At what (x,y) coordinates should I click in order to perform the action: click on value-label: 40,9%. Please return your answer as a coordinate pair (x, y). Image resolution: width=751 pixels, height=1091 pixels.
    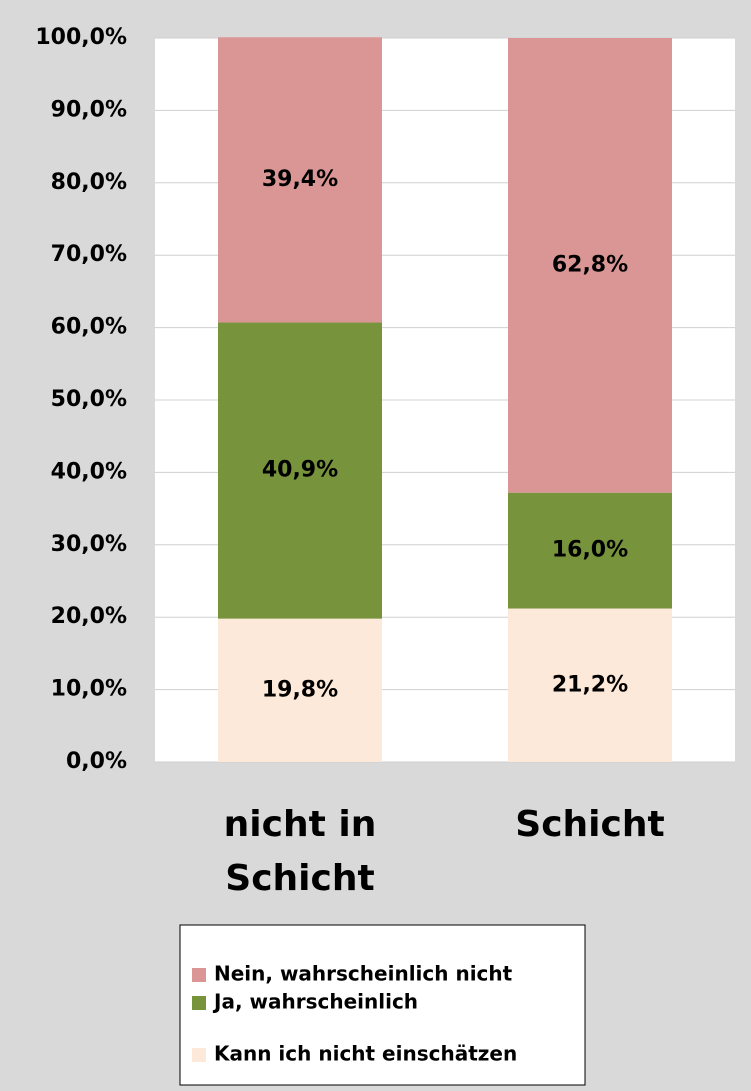
    Looking at the image, I should click on (300, 470).